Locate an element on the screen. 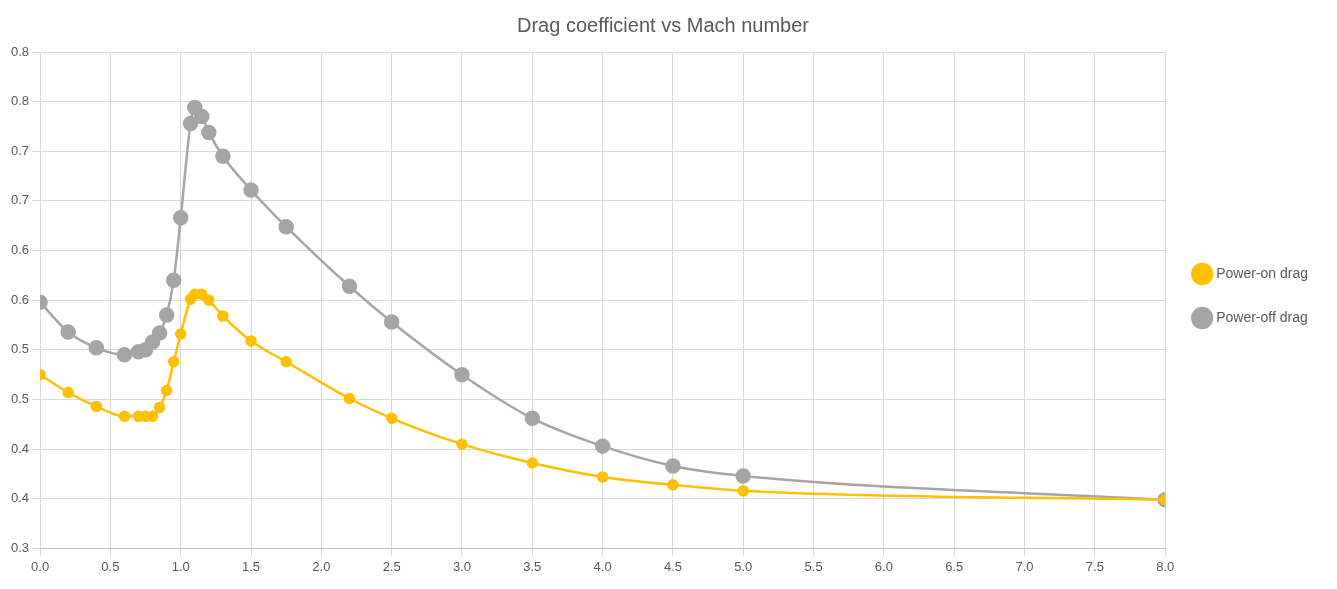 The image size is (1337, 589). y-tick-label: 0.3 is located at coordinates (20, 547).